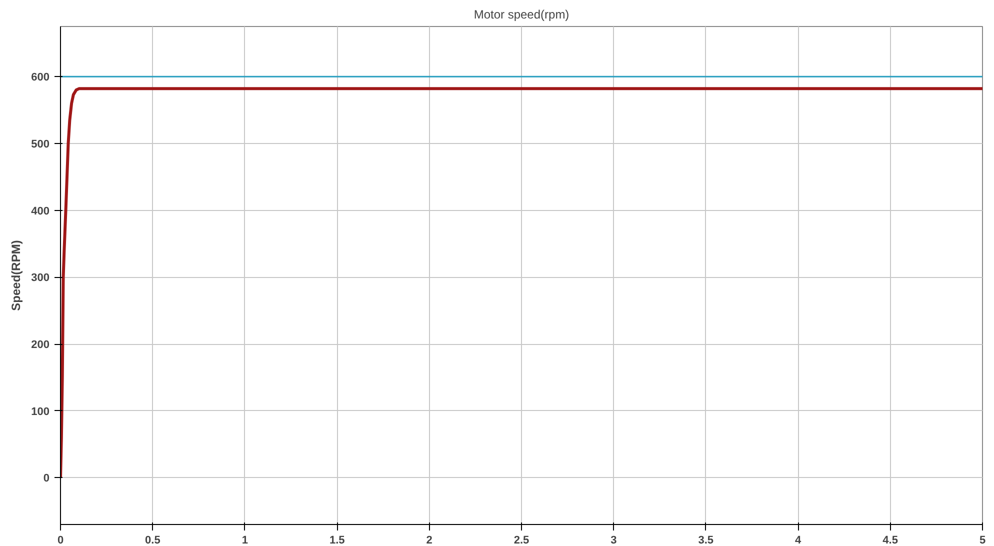 This screenshot has height=546, width=994. What do you see at coordinates (706, 540) in the screenshot?
I see `x-tick-label: 3.5` at bounding box center [706, 540].